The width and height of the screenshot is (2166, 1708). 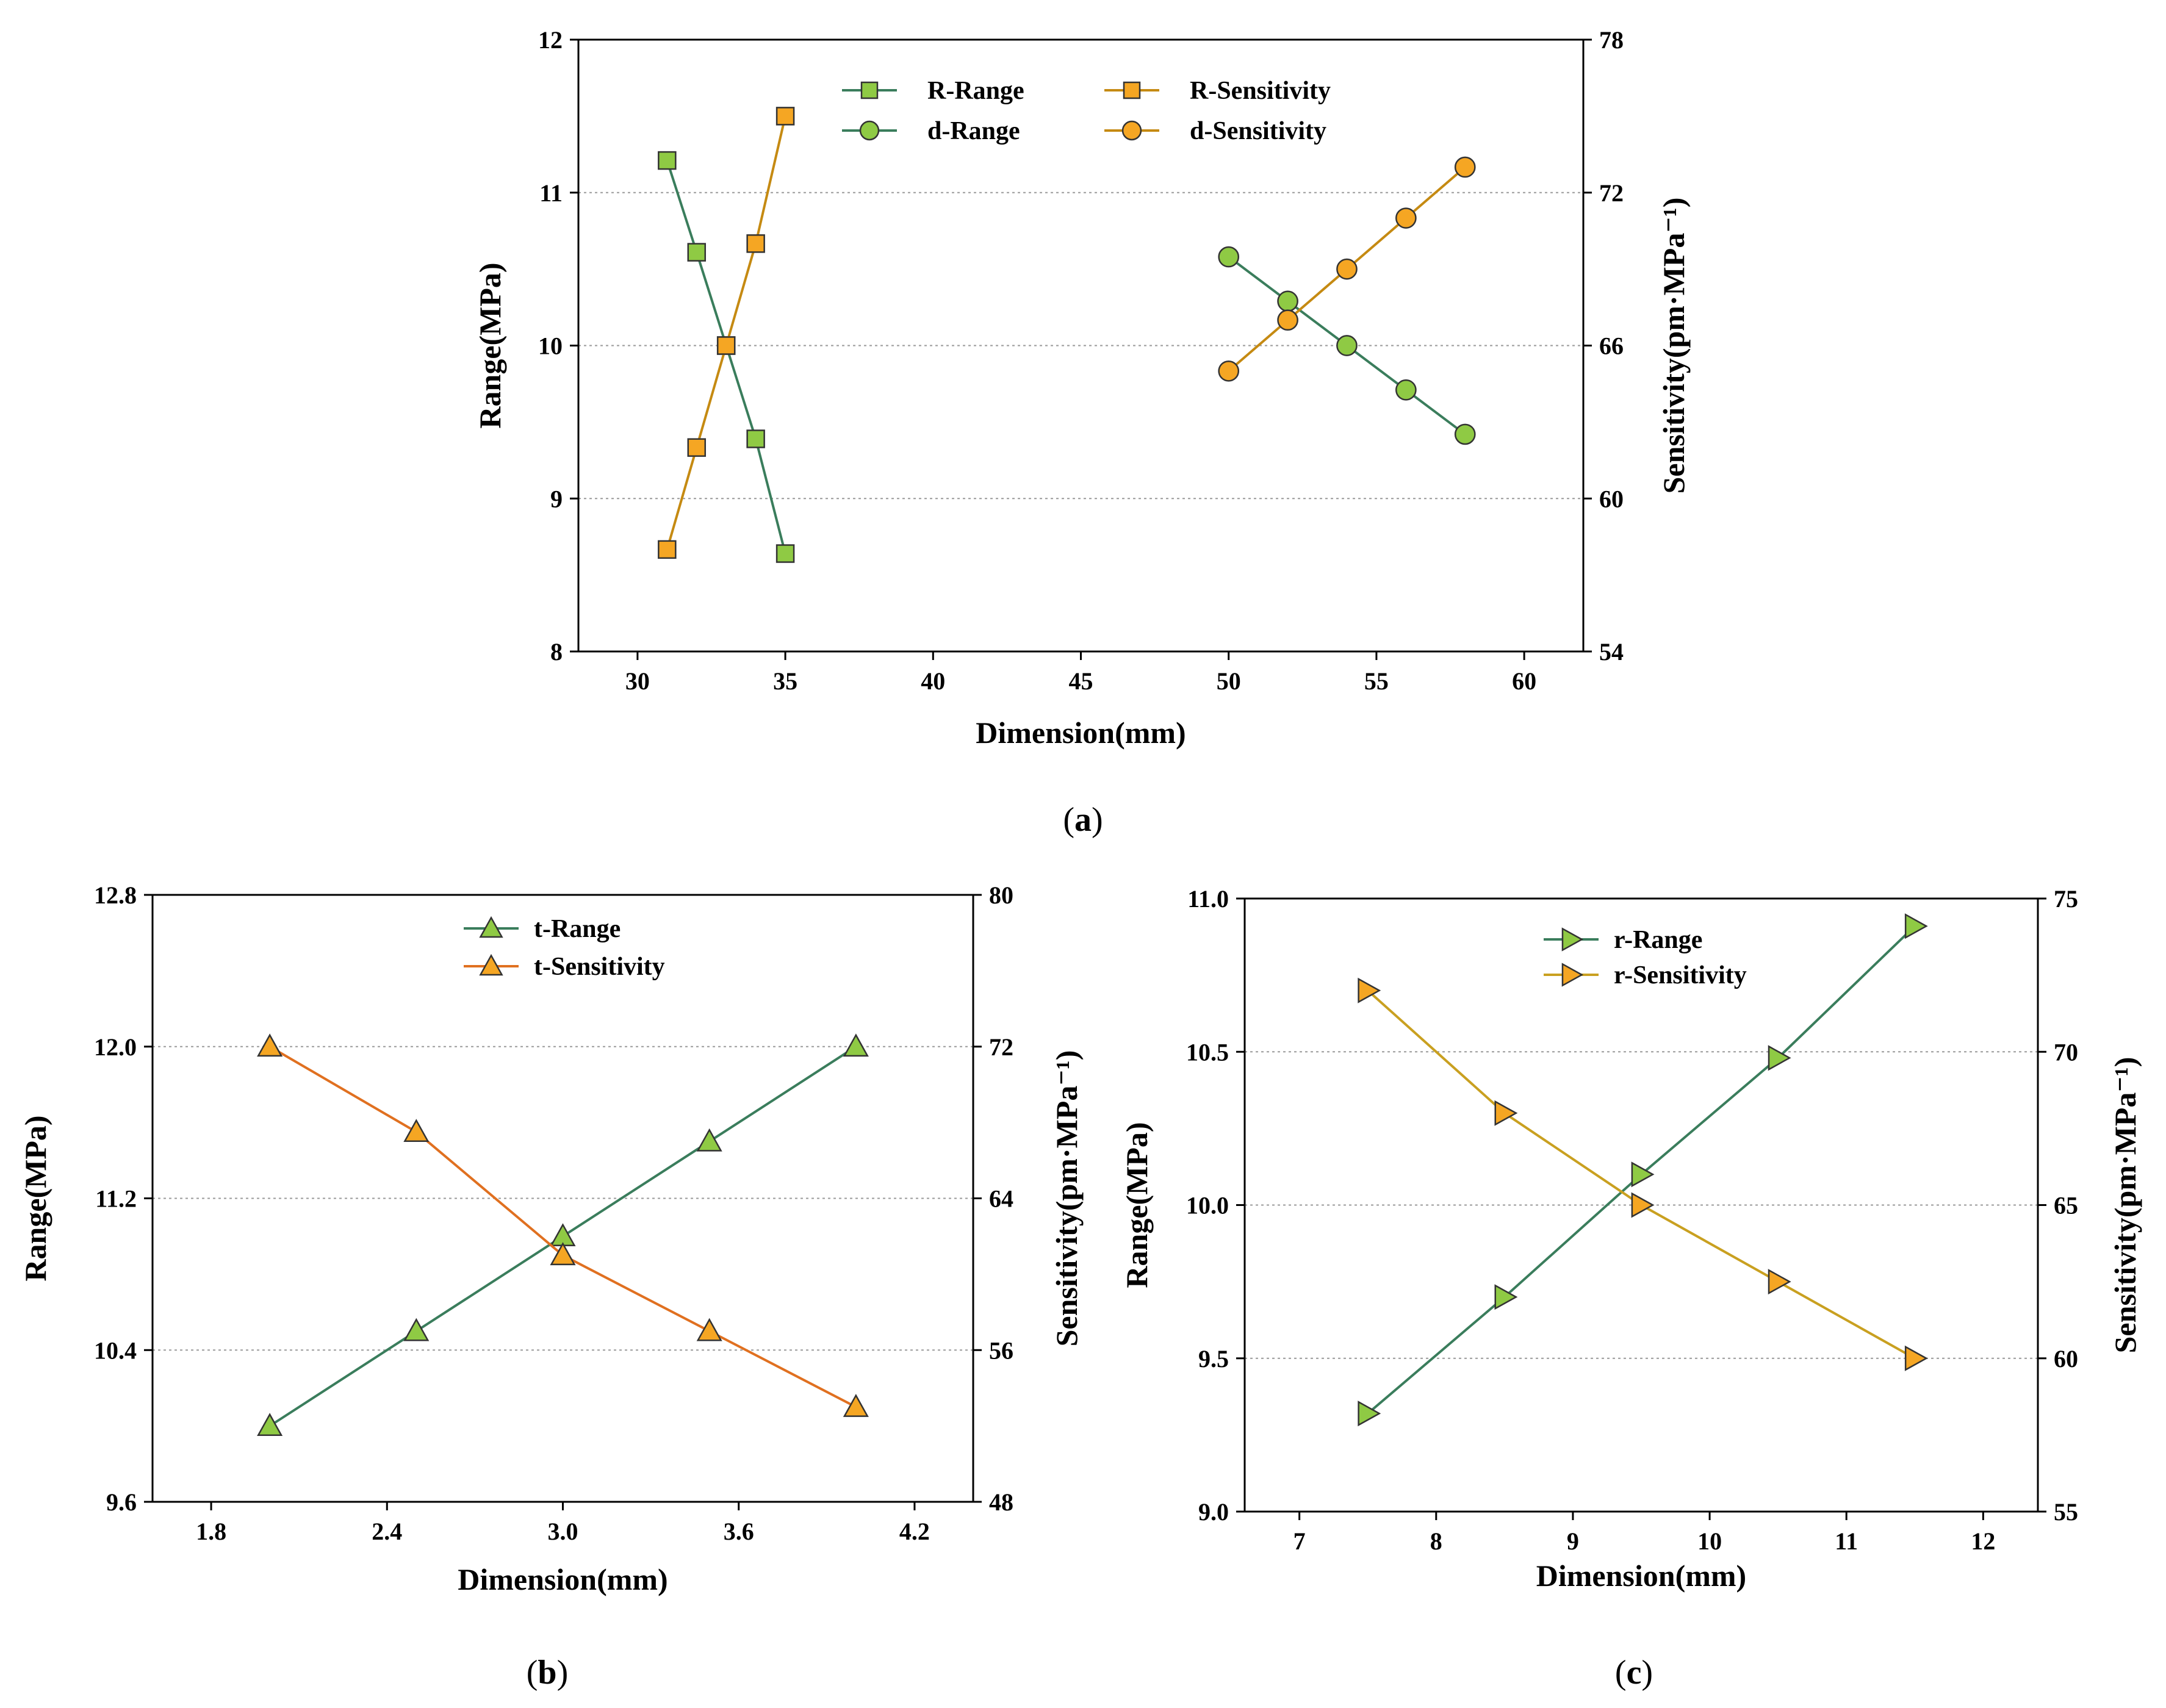 What do you see at coordinates (115, 1350) in the screenshot?
I see `y-left-tick-label: 10.4` at bounding box center [115, 1350].